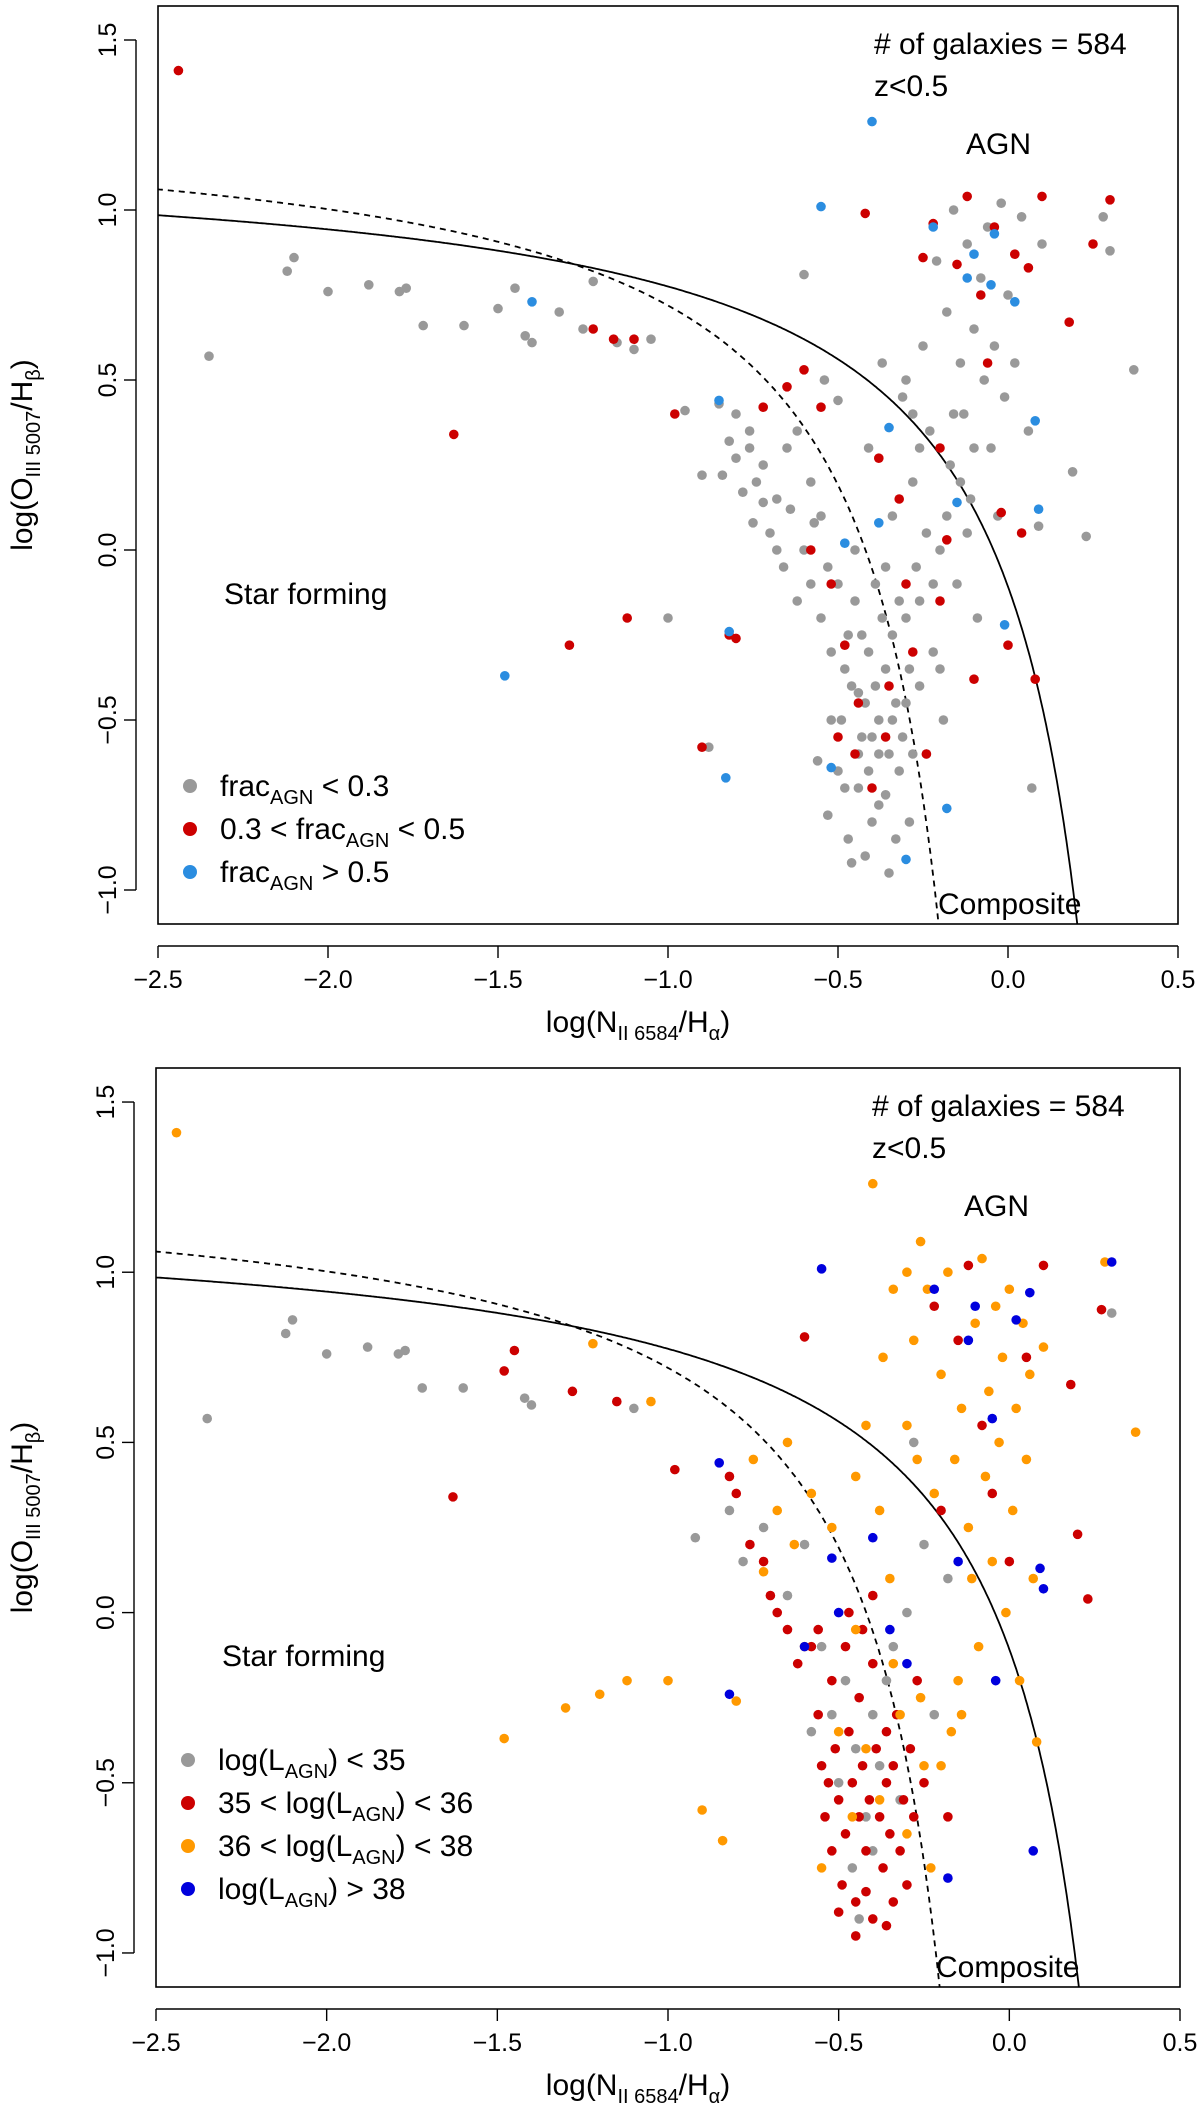  Describe the element at coordinates (106, 1782) in the screenshot. I see `y-tick-label: −0.5` at that location.